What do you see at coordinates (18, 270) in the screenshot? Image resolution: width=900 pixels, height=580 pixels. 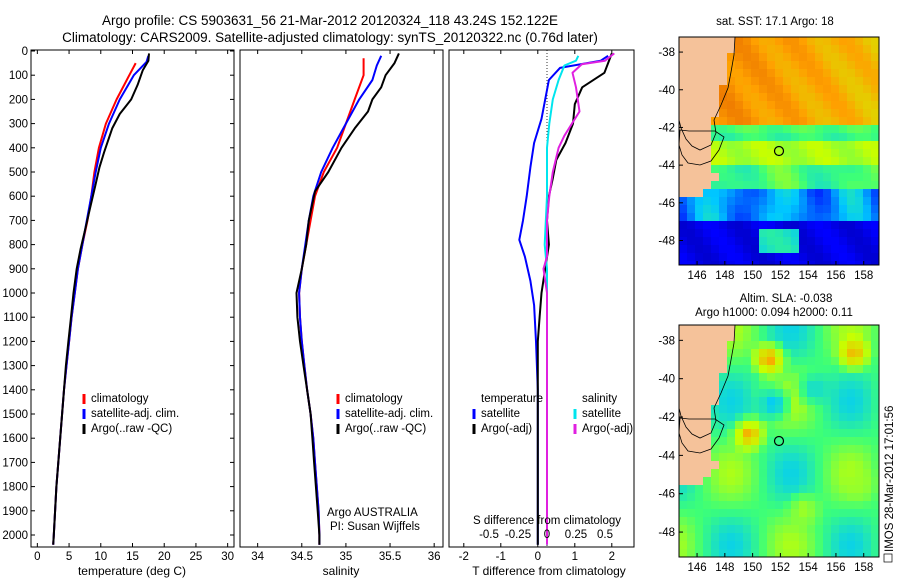 I see `y-tick-label: 900` at bounding box center [18, 270].